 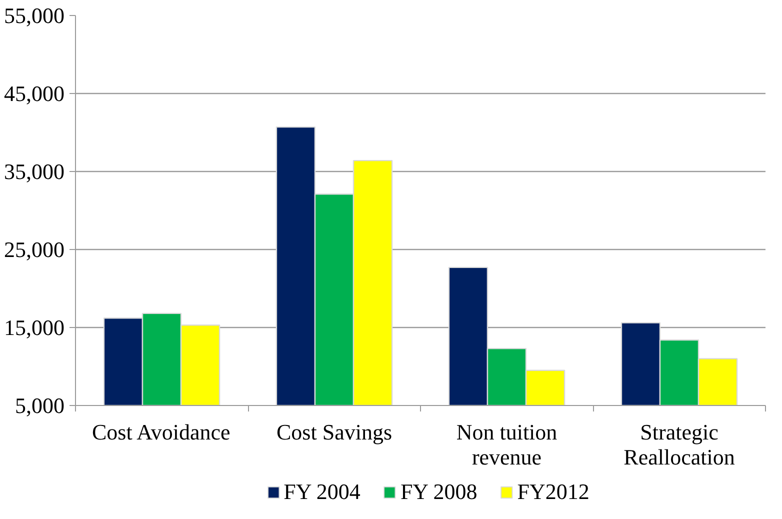 I want to click on y-tick-label: 55,000, so click(x=34, y=15).